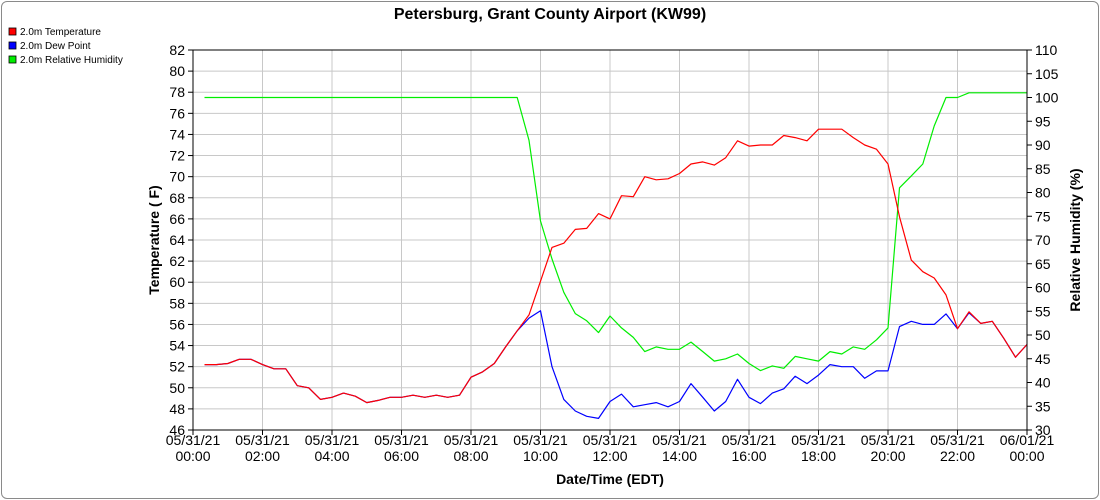 This screenshot has width=1100, height=500. What do you see at coordinates (1043, 193) in the screenshot?
I see `right-tick-label: 80` at bounding box center [1043, 193].